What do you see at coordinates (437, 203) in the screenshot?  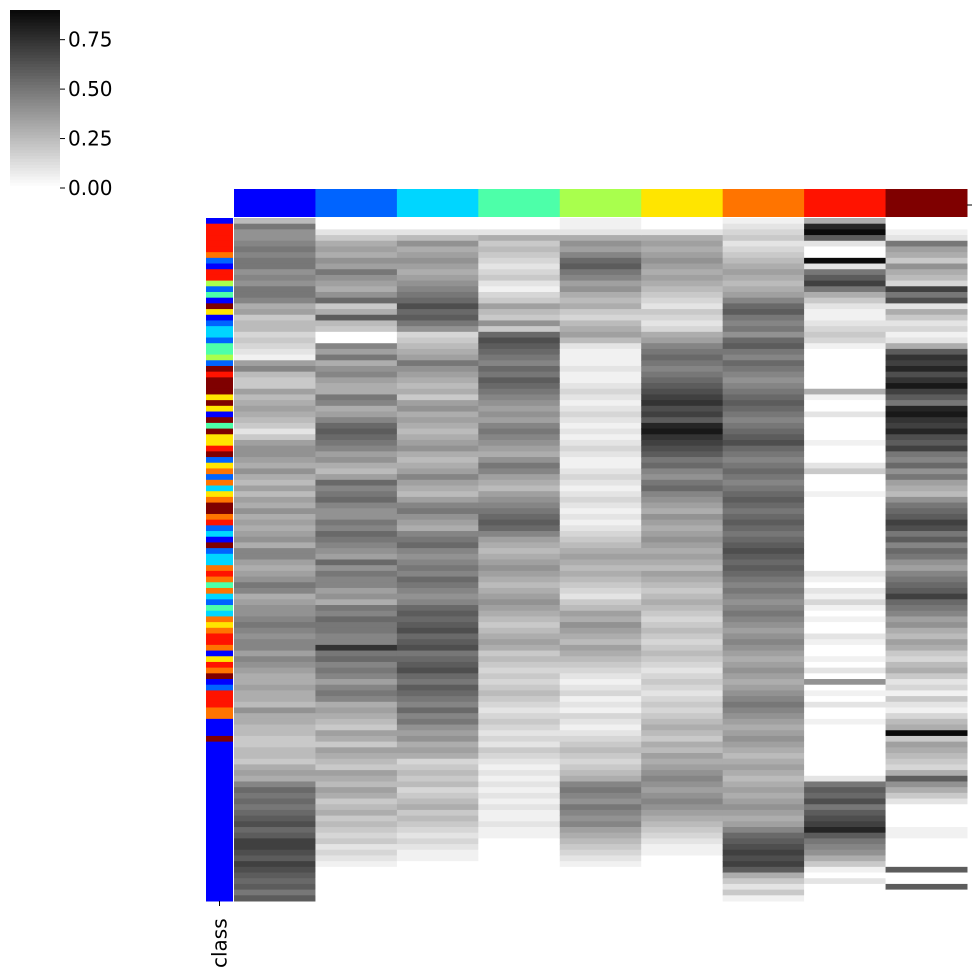 I see `column-class-color` at bounding box center [437, 203].